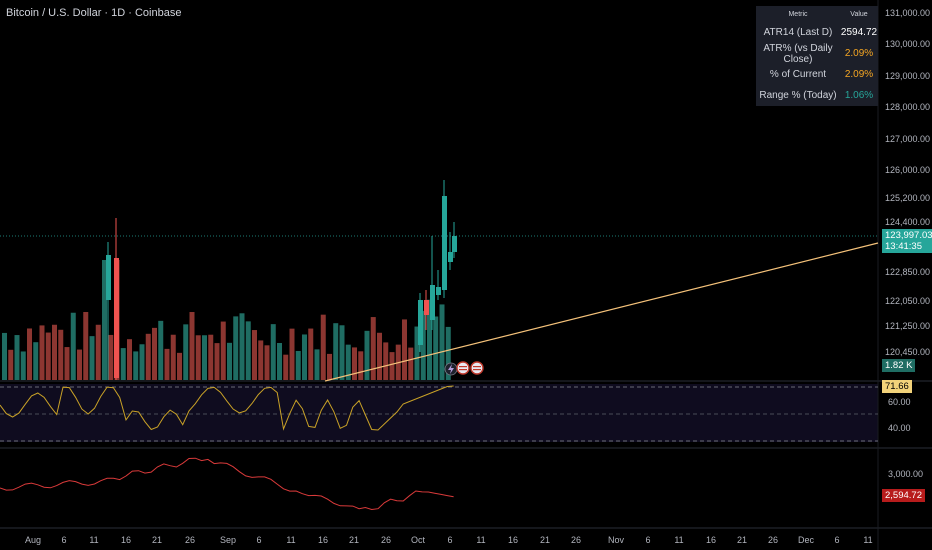 The width and height of the screenshot is (932, 550). I want to click on time-tick-label: Aug, so click(33, 540).